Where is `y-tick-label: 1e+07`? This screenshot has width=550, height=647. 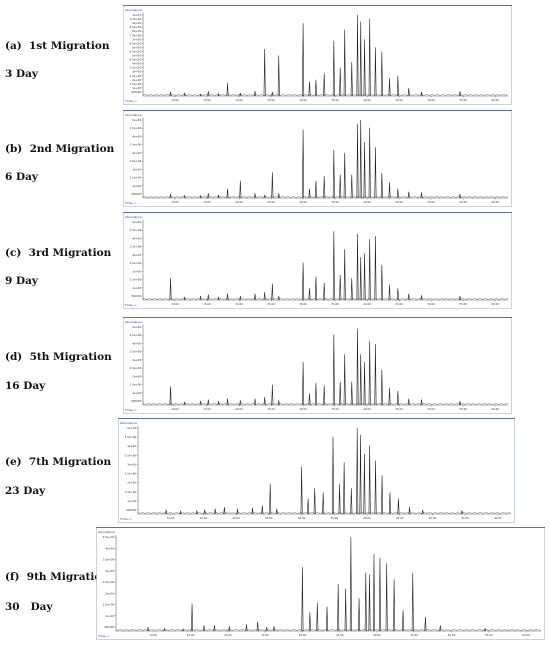 y-tick-label: 1e+07 is located at coordinates (136, 15).